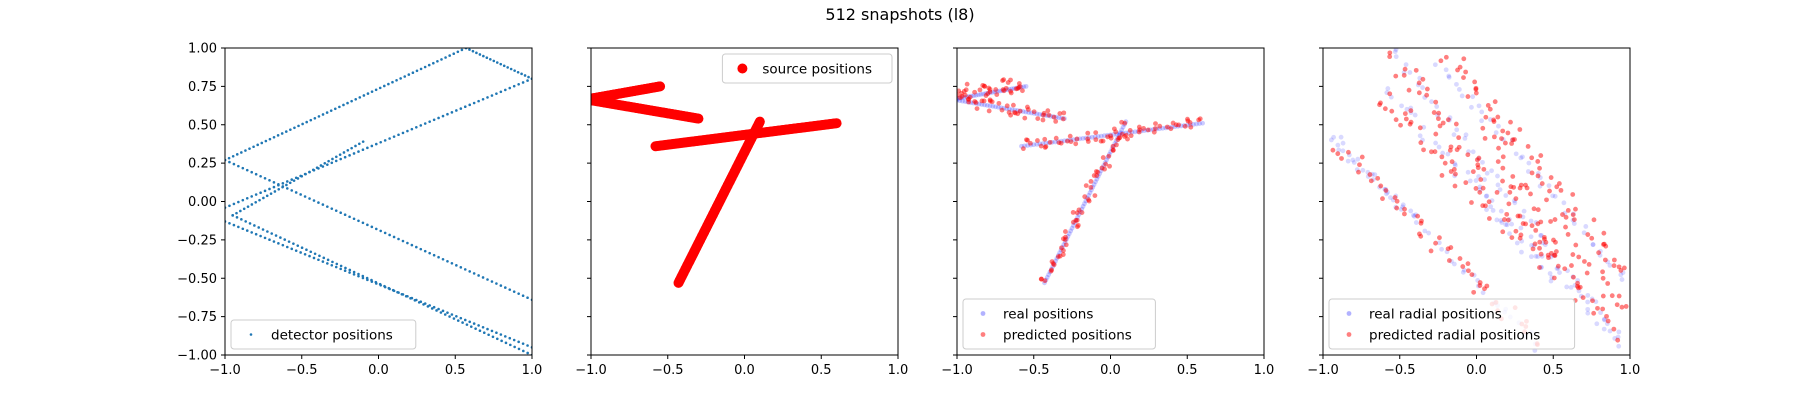  I want to click on x-tick-label: 1.0, so click(1264, 370).